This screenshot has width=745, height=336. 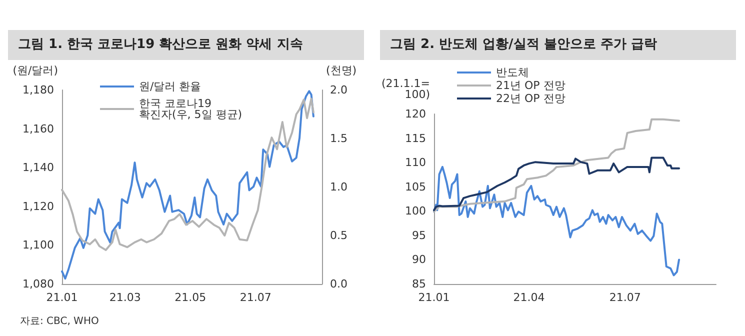 I want to click on text: 자료: CBC, WHO, so click(x=59, y=321).